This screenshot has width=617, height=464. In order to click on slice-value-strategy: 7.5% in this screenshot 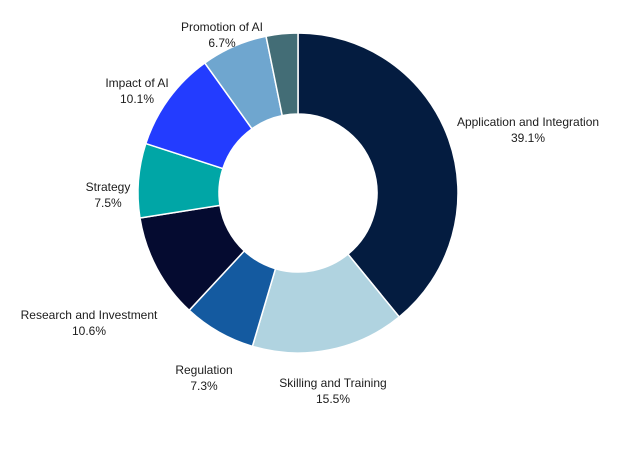, I will do `click(108, 203)`.